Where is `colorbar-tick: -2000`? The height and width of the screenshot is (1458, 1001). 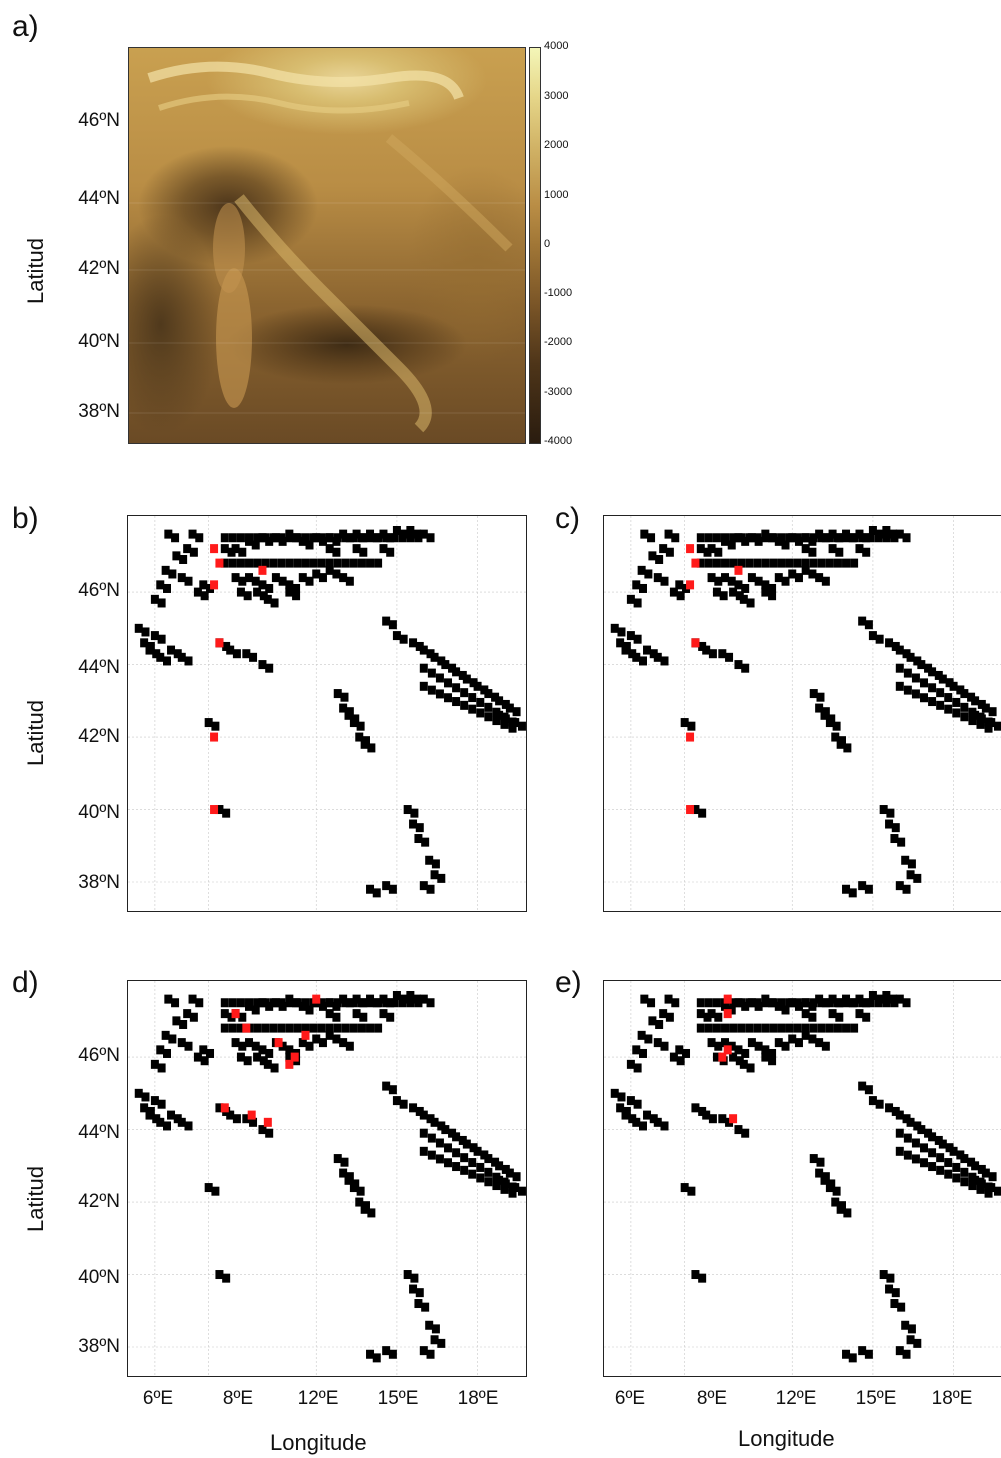
colorbar-tick: -2000 is located at coordinates (558, 342).